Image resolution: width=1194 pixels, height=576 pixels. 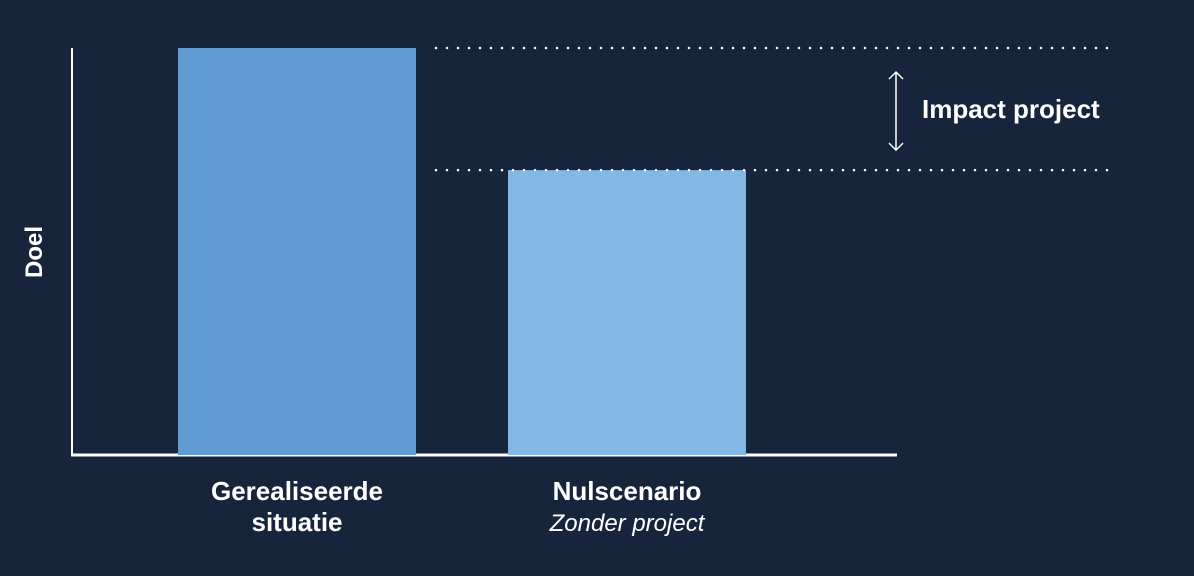 I want to click on y-axis-label: Doel, so click(x=34, y=252).